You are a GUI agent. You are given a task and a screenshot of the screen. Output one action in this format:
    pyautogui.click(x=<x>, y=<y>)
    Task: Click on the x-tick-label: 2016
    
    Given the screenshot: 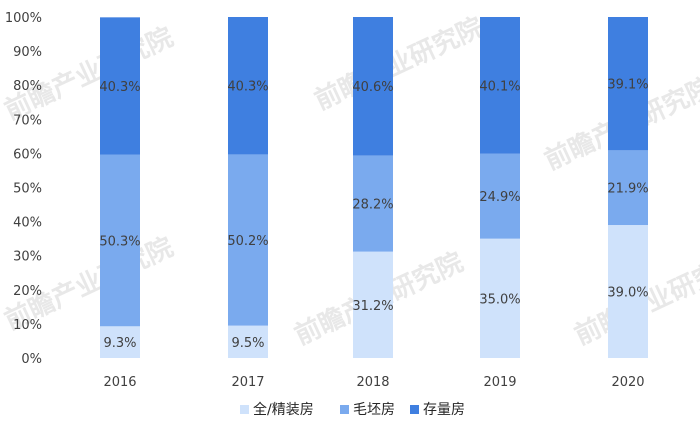 What is the action you would take?
    pyautogui.click(x=119, y=382)
    